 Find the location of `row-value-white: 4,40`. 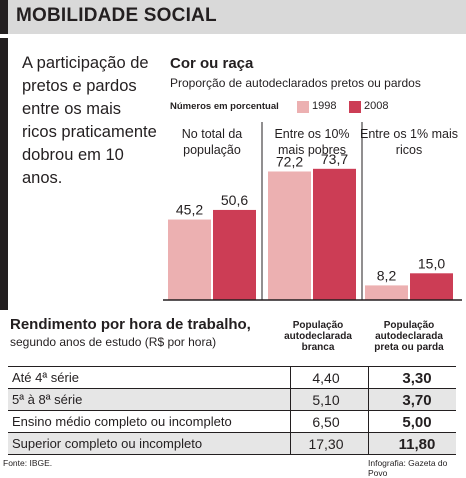

row-value-white: 4,40 is located at coordinates (326, 378).